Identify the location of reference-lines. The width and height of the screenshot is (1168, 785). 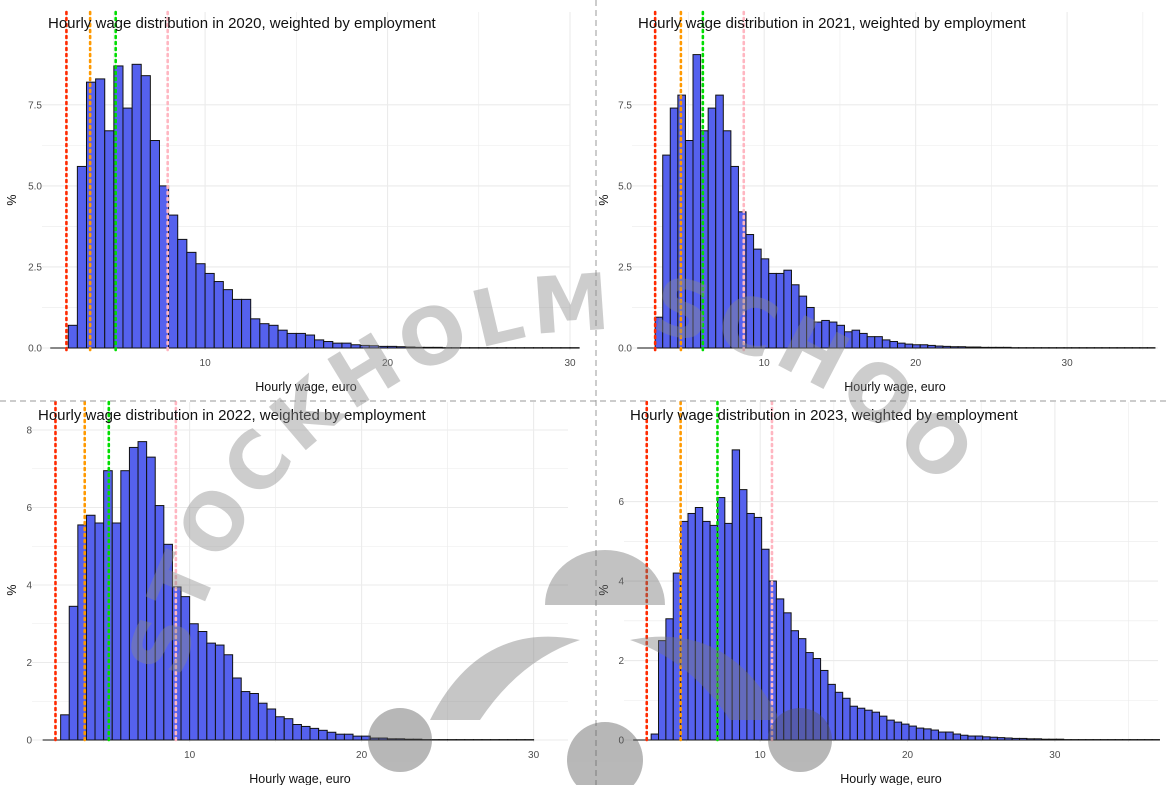
(709, 572).